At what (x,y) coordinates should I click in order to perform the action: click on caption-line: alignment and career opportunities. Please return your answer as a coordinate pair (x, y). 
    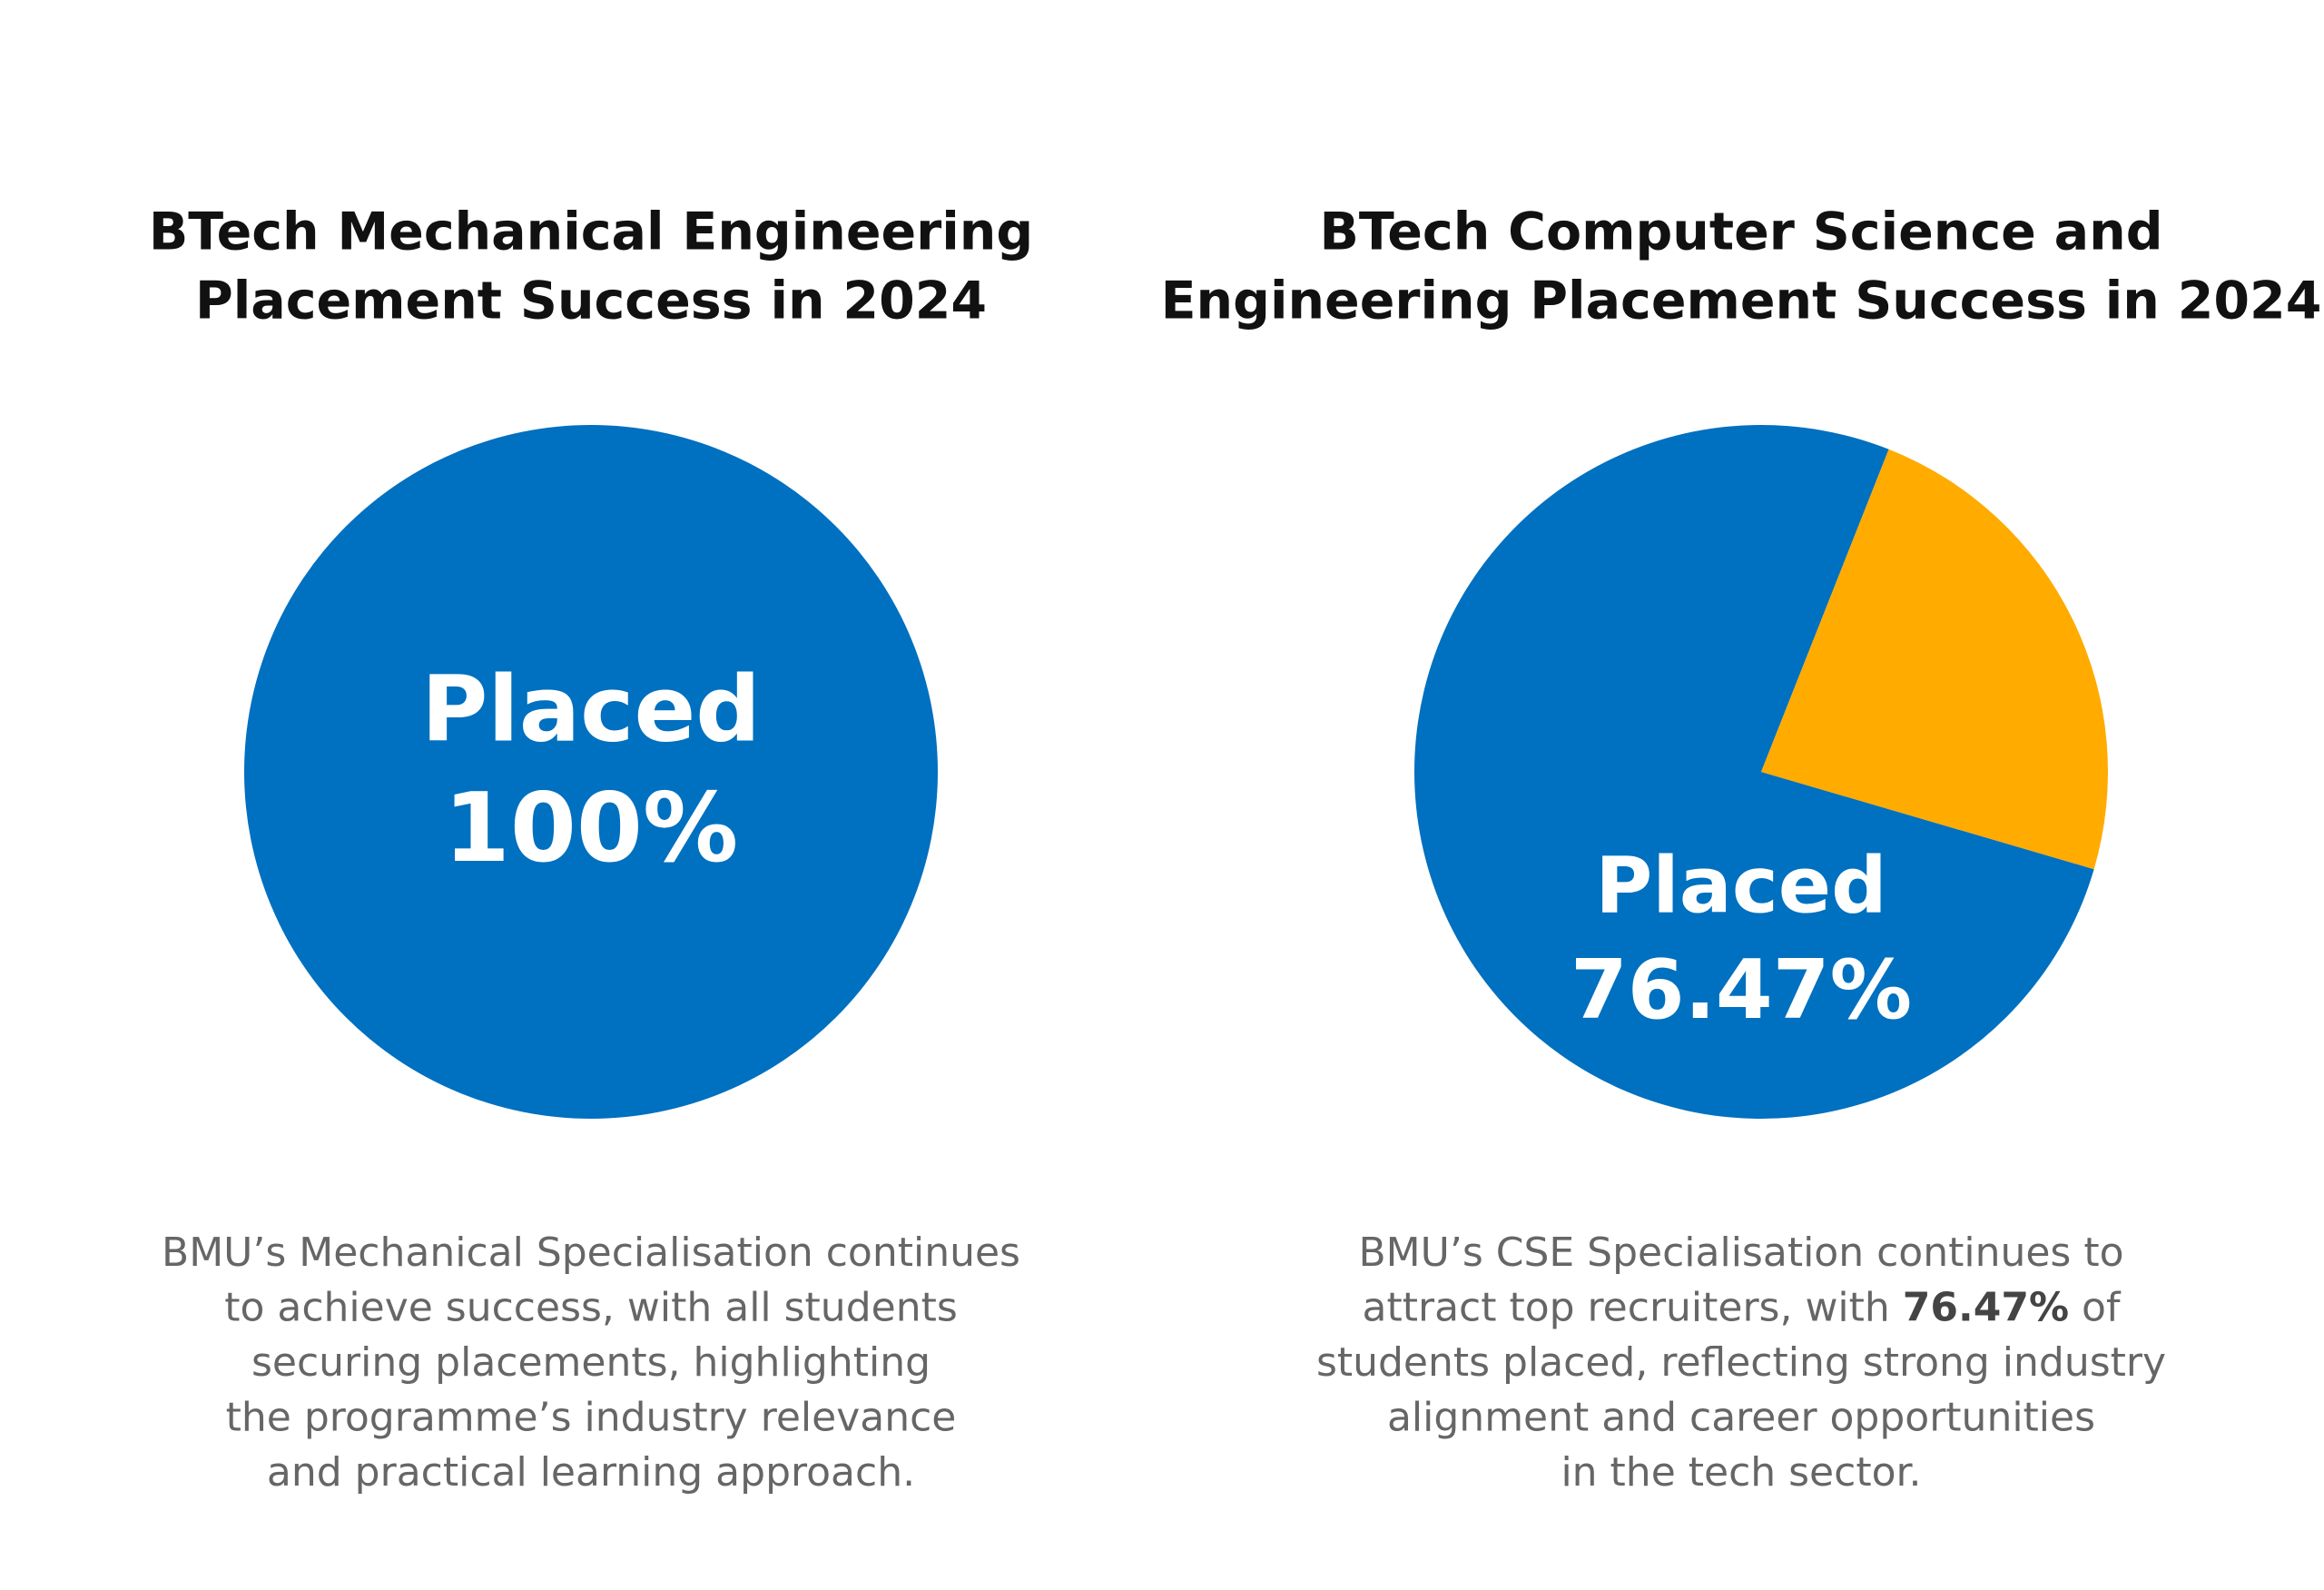
    Looking at the image, I should click on (1741, 1418).